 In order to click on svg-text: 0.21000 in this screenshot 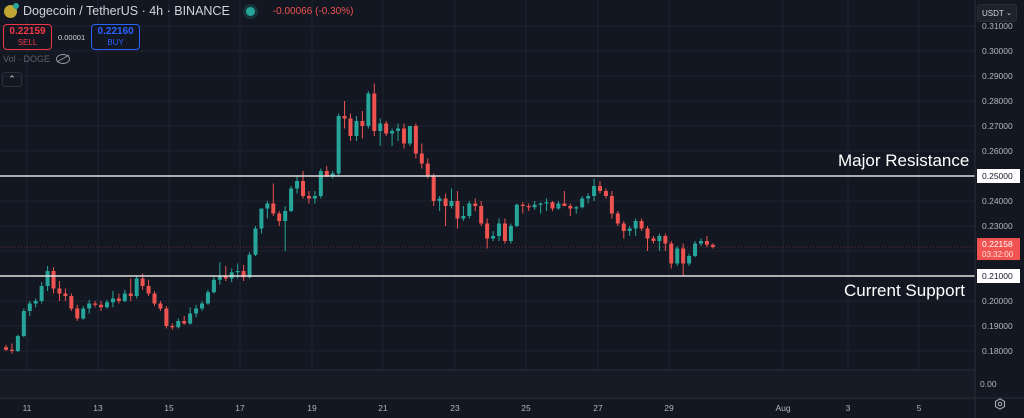, I will do `click(997, 276)`.